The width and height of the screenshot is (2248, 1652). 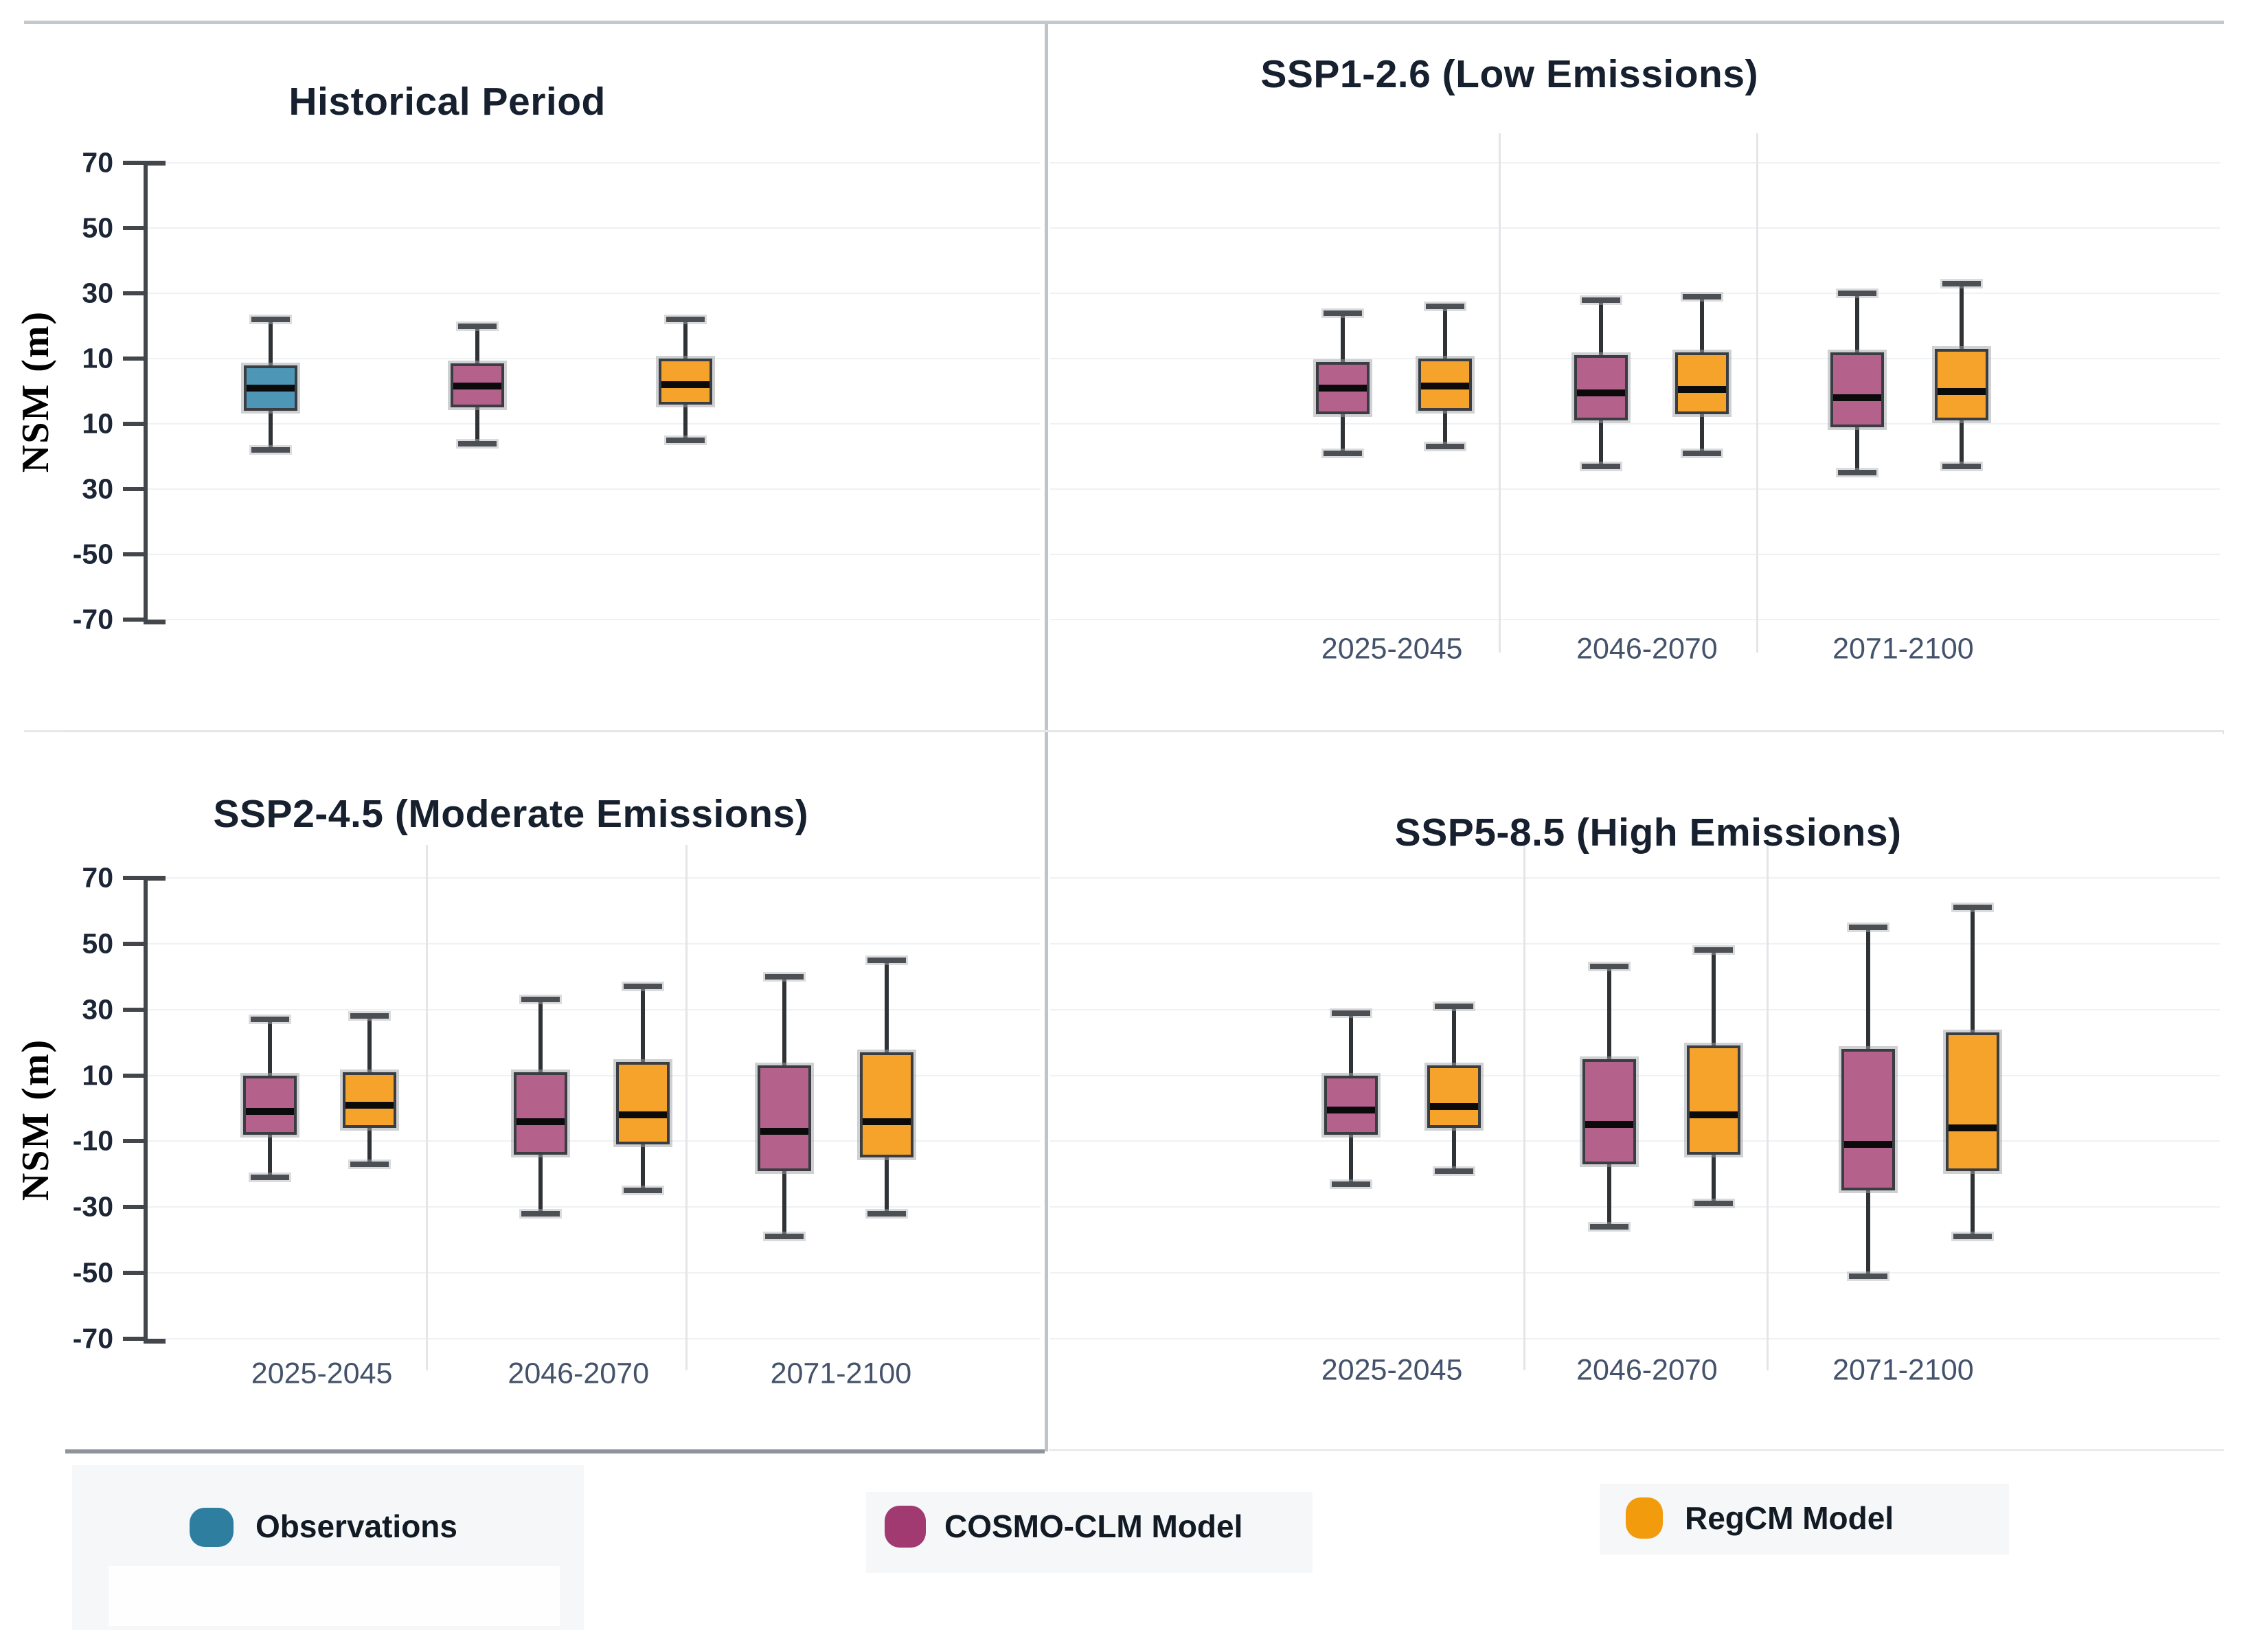 I want to click on legend-swatch-observations, so click(x=212, y=1527).